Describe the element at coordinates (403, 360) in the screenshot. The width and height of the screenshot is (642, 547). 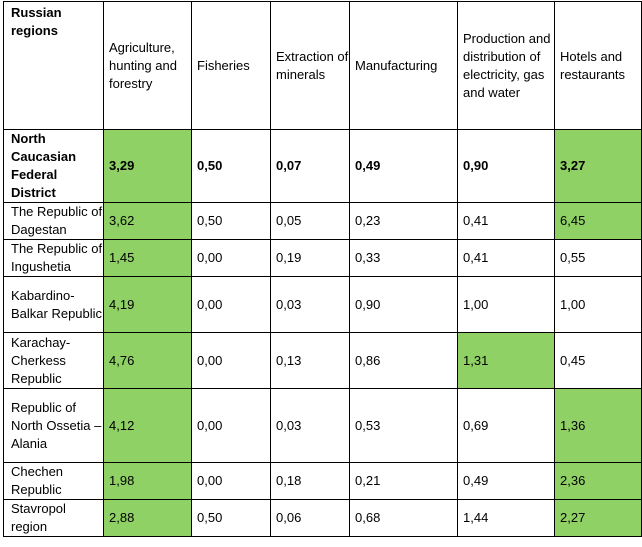
I see `table-cell: 0,86` at that location.